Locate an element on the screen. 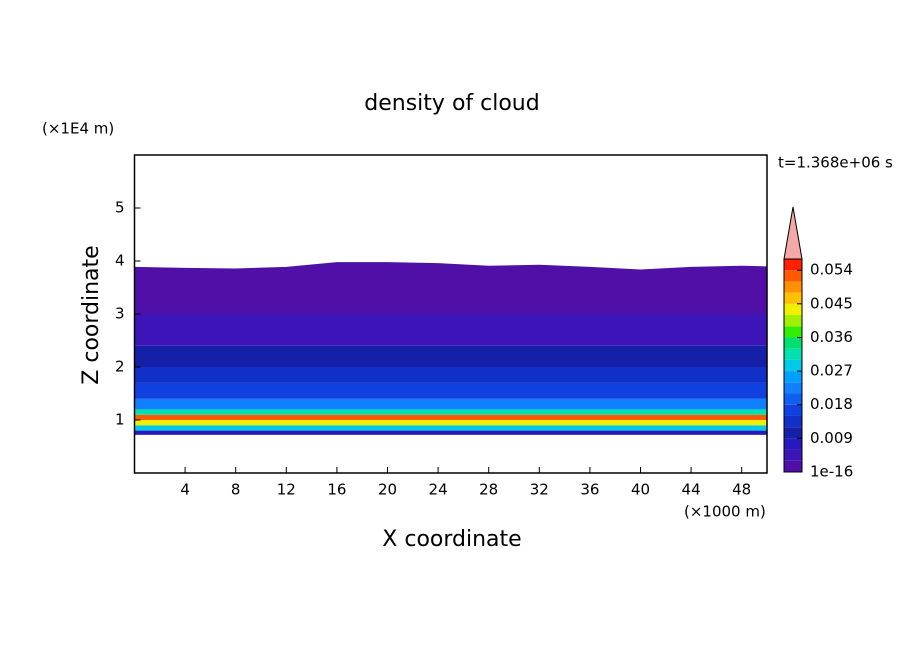 Image resolution: width=904 pixels, height=654 pixels. y-tick-label: 3 is located at coordinates (120, 314).